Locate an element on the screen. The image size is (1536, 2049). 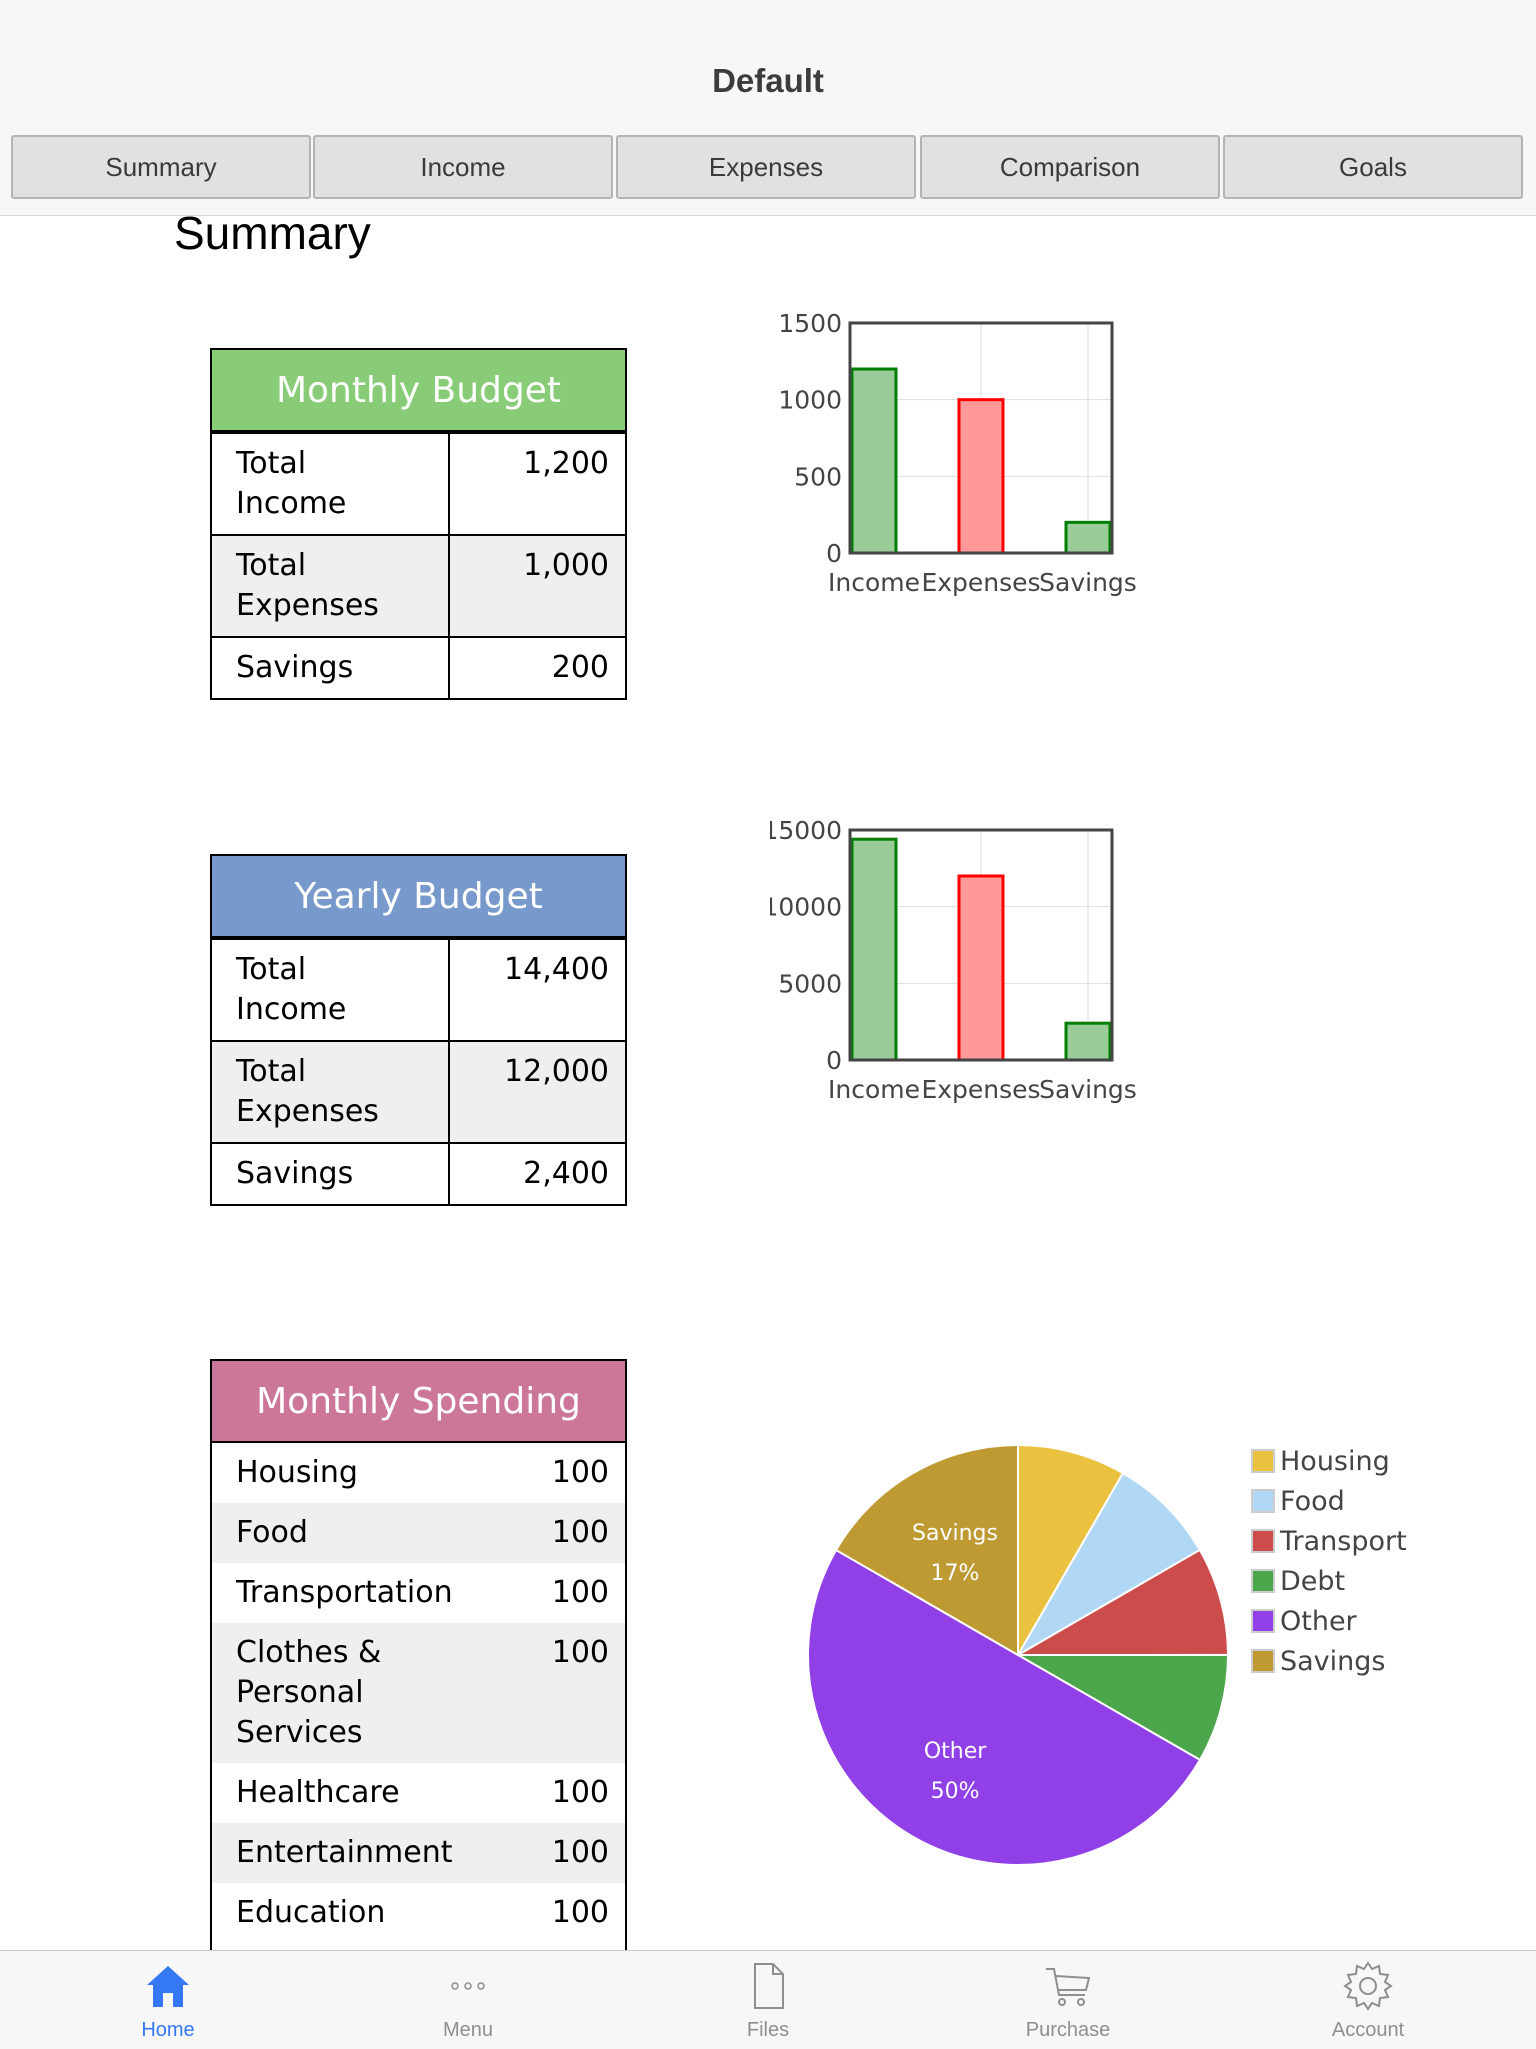
tab-expenses: Expenses is located at coordinates (766, 167).